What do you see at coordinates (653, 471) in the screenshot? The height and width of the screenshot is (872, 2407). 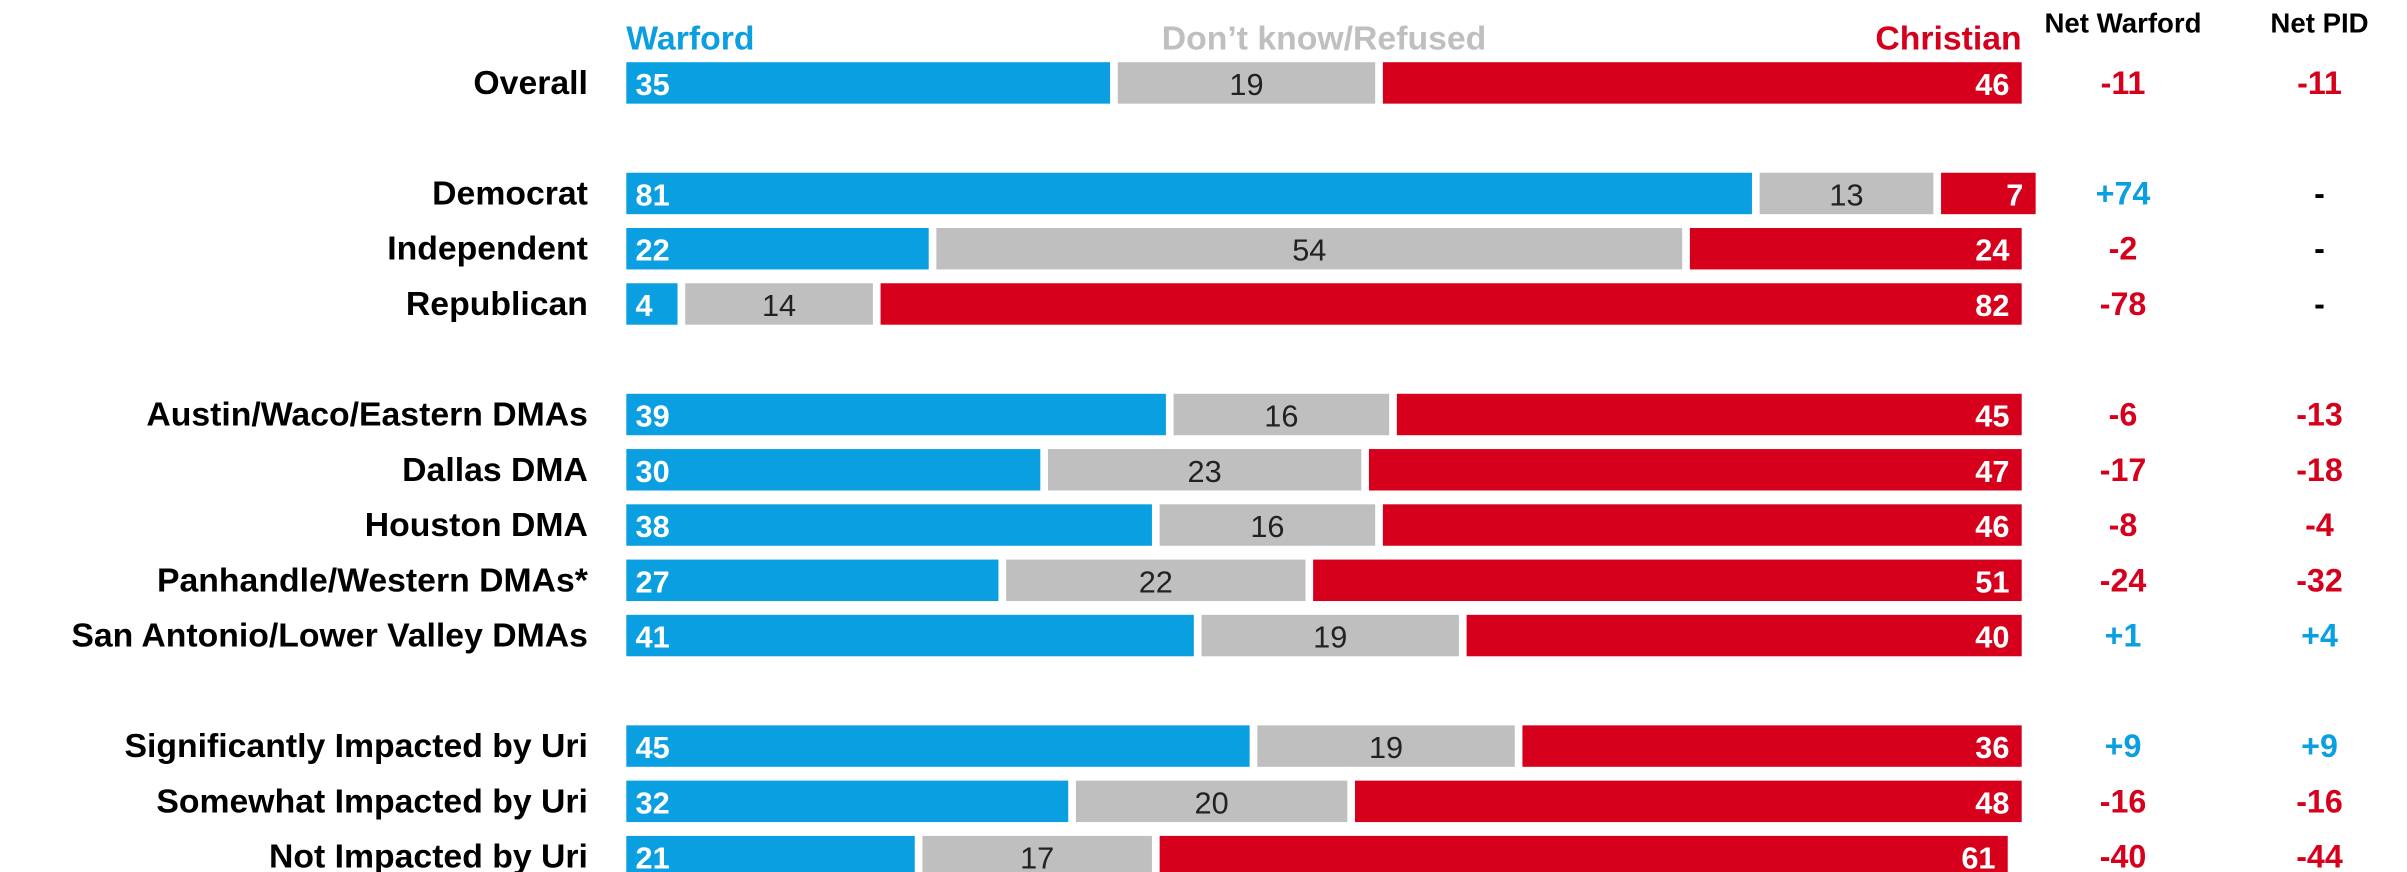 I see `value-label: 30` at bounding box center [653, 471].